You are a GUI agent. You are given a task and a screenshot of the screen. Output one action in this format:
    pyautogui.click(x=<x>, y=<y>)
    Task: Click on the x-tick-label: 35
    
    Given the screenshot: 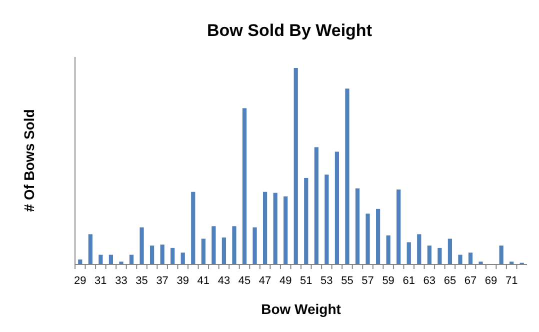 What is the action you would take?
    pyautogui.click(x=142, y=281)
    